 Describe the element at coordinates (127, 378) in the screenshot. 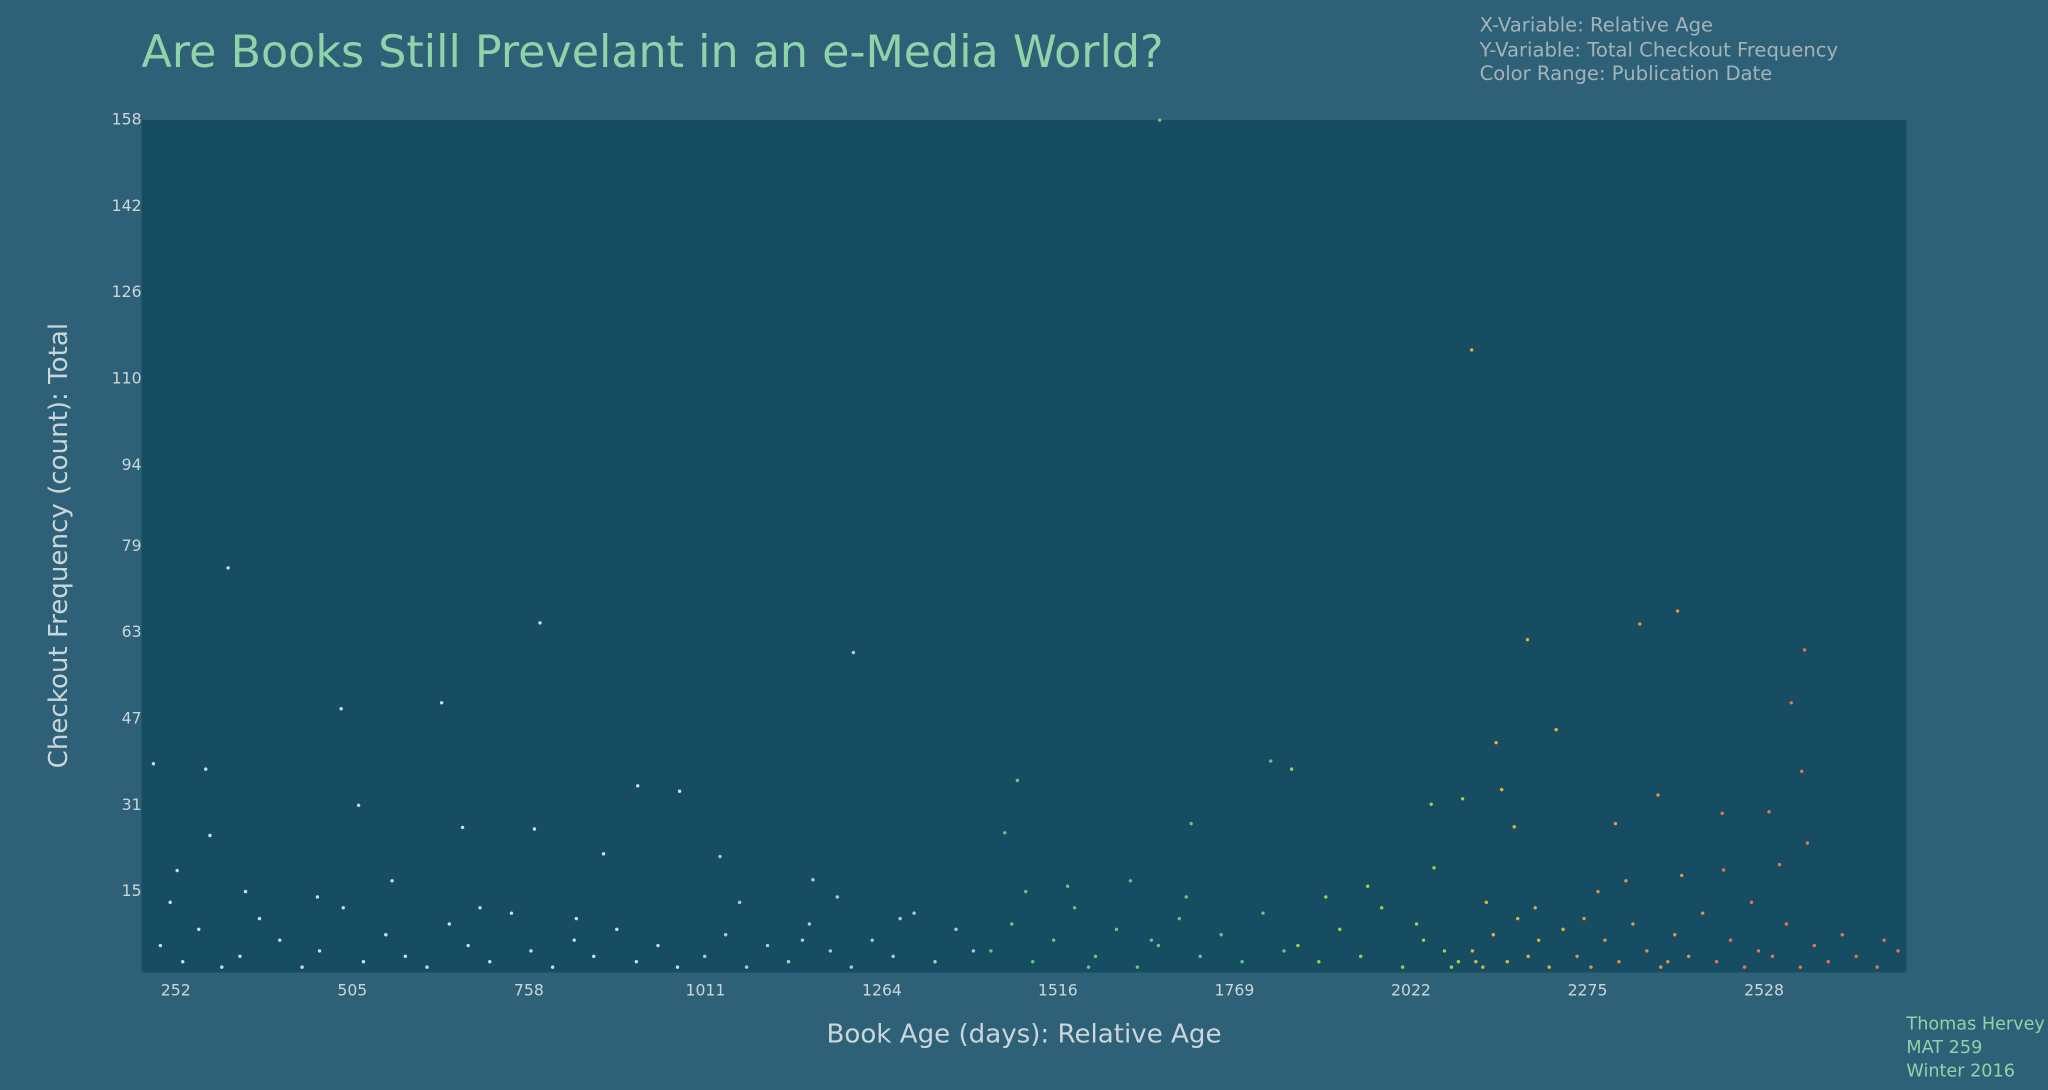

I see `y-tick-label: 110` at that location.